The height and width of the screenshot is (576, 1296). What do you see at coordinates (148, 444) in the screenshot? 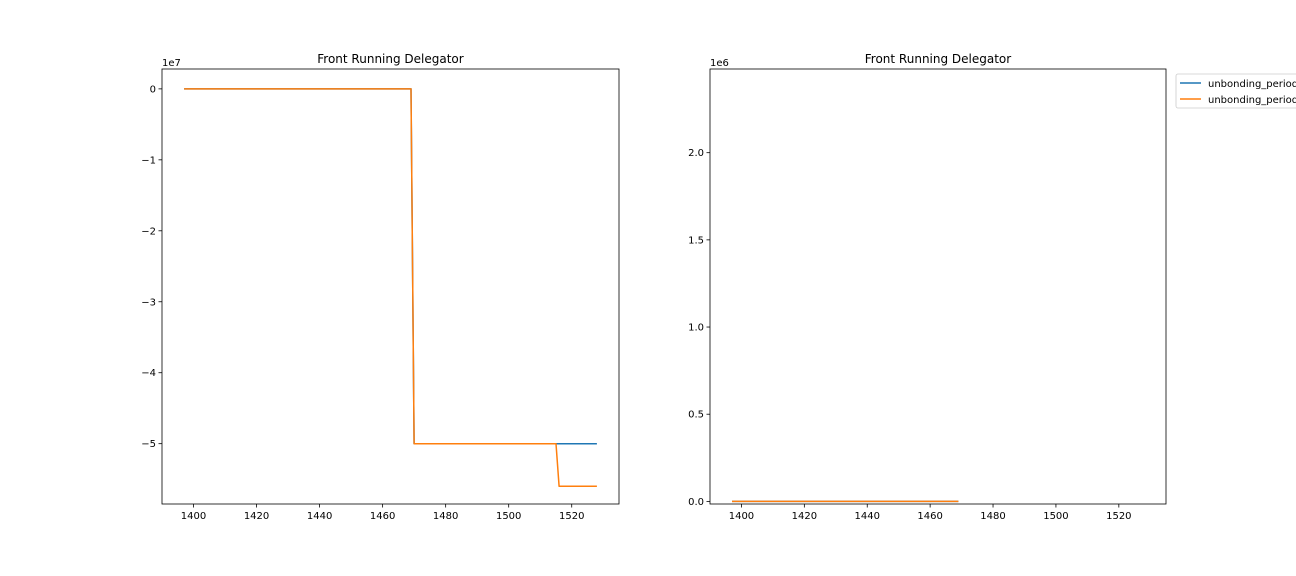
I see `left-chart-ytick-label: −5` at bounding box center [148, 444].